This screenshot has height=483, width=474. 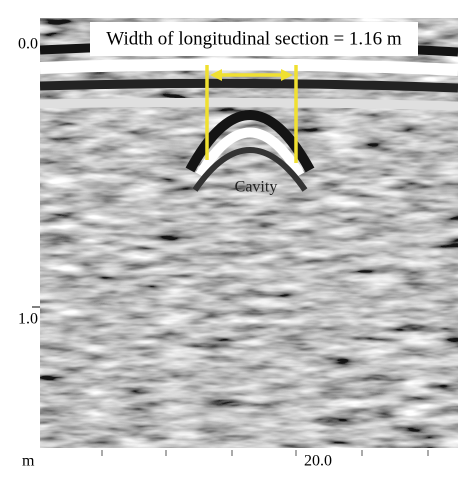 I want to click on axis-unit: m, so click(x=28, y=461).